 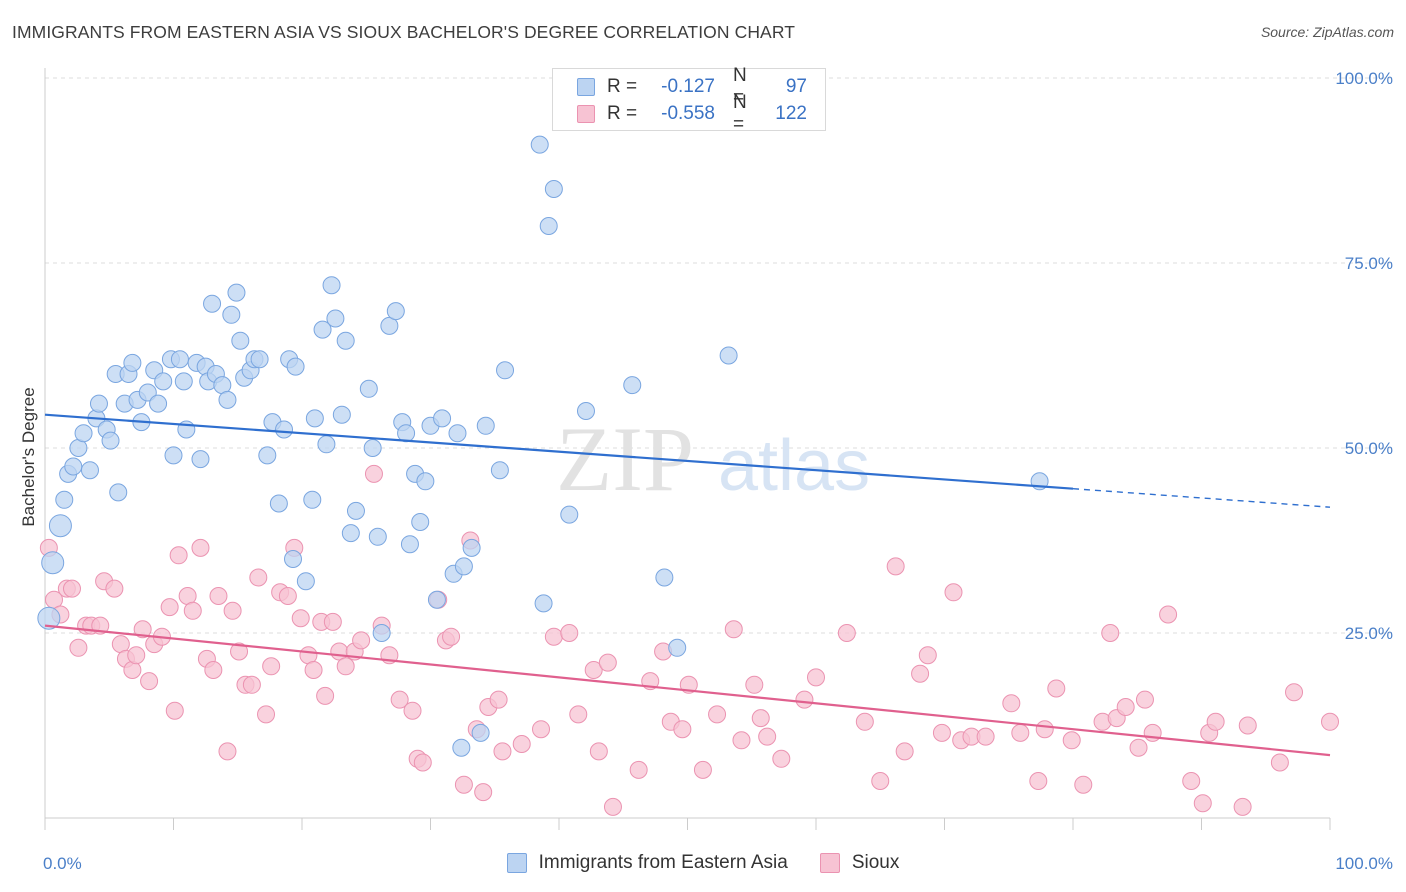 I want to click on series-swatch-pink, so click(x=829, y=863).